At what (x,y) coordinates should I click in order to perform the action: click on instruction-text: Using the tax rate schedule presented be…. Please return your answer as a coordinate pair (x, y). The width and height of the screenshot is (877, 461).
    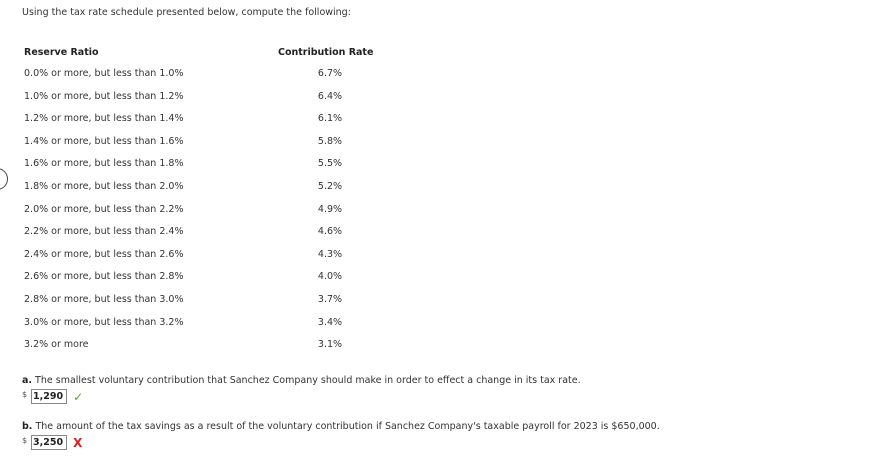
    Looking at the image, I should click on (186, 12).